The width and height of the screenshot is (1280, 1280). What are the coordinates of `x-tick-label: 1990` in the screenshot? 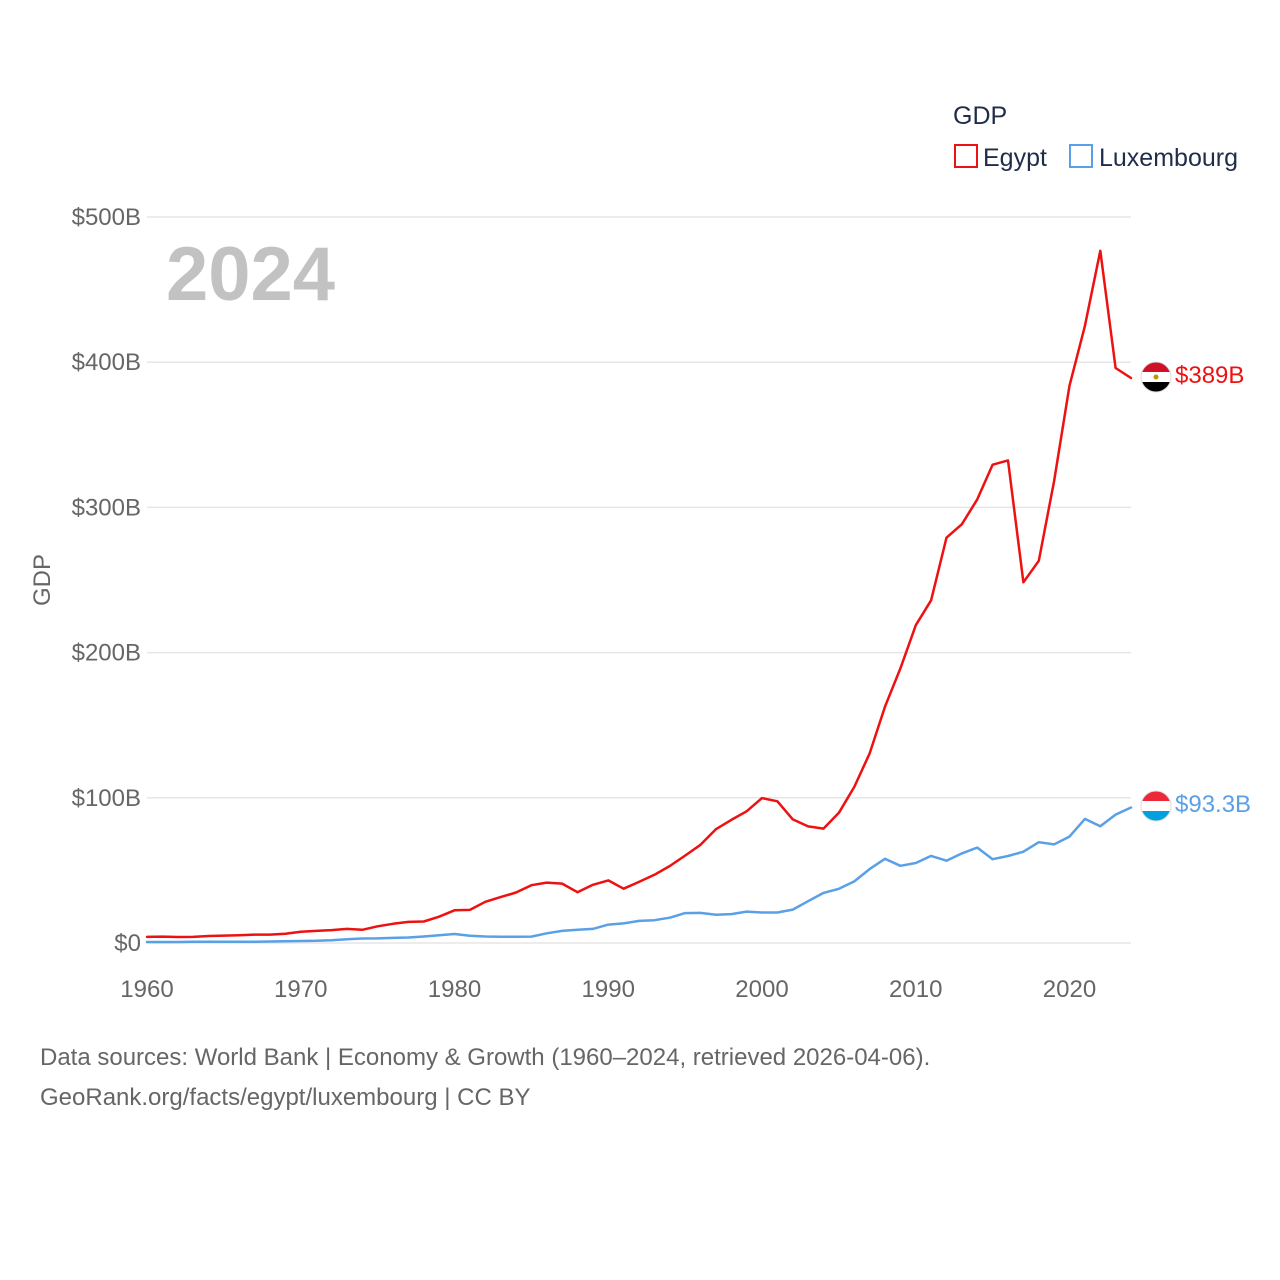 It's located at (608, 989).